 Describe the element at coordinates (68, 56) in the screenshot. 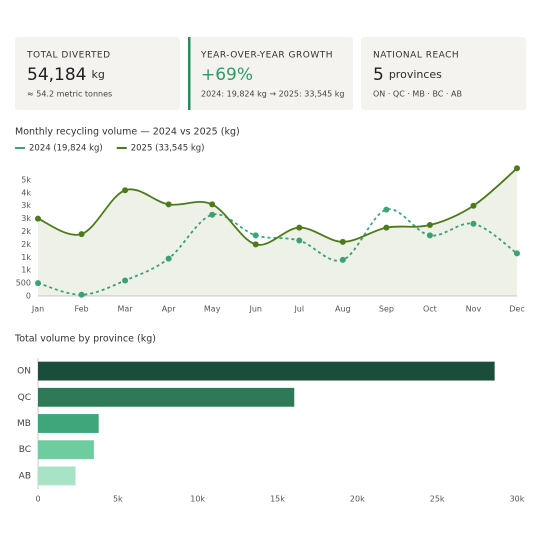

I see `card-label: TOTAL DIVERTED` at that location.